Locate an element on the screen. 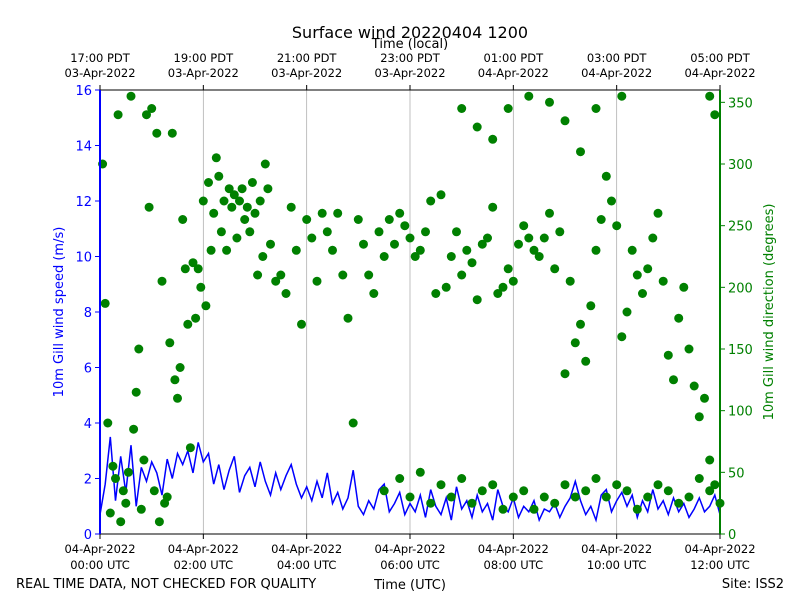 The height and width of the screenshot is (600, 800). right-tick-label: 200 is located at coordinates (740, 288).